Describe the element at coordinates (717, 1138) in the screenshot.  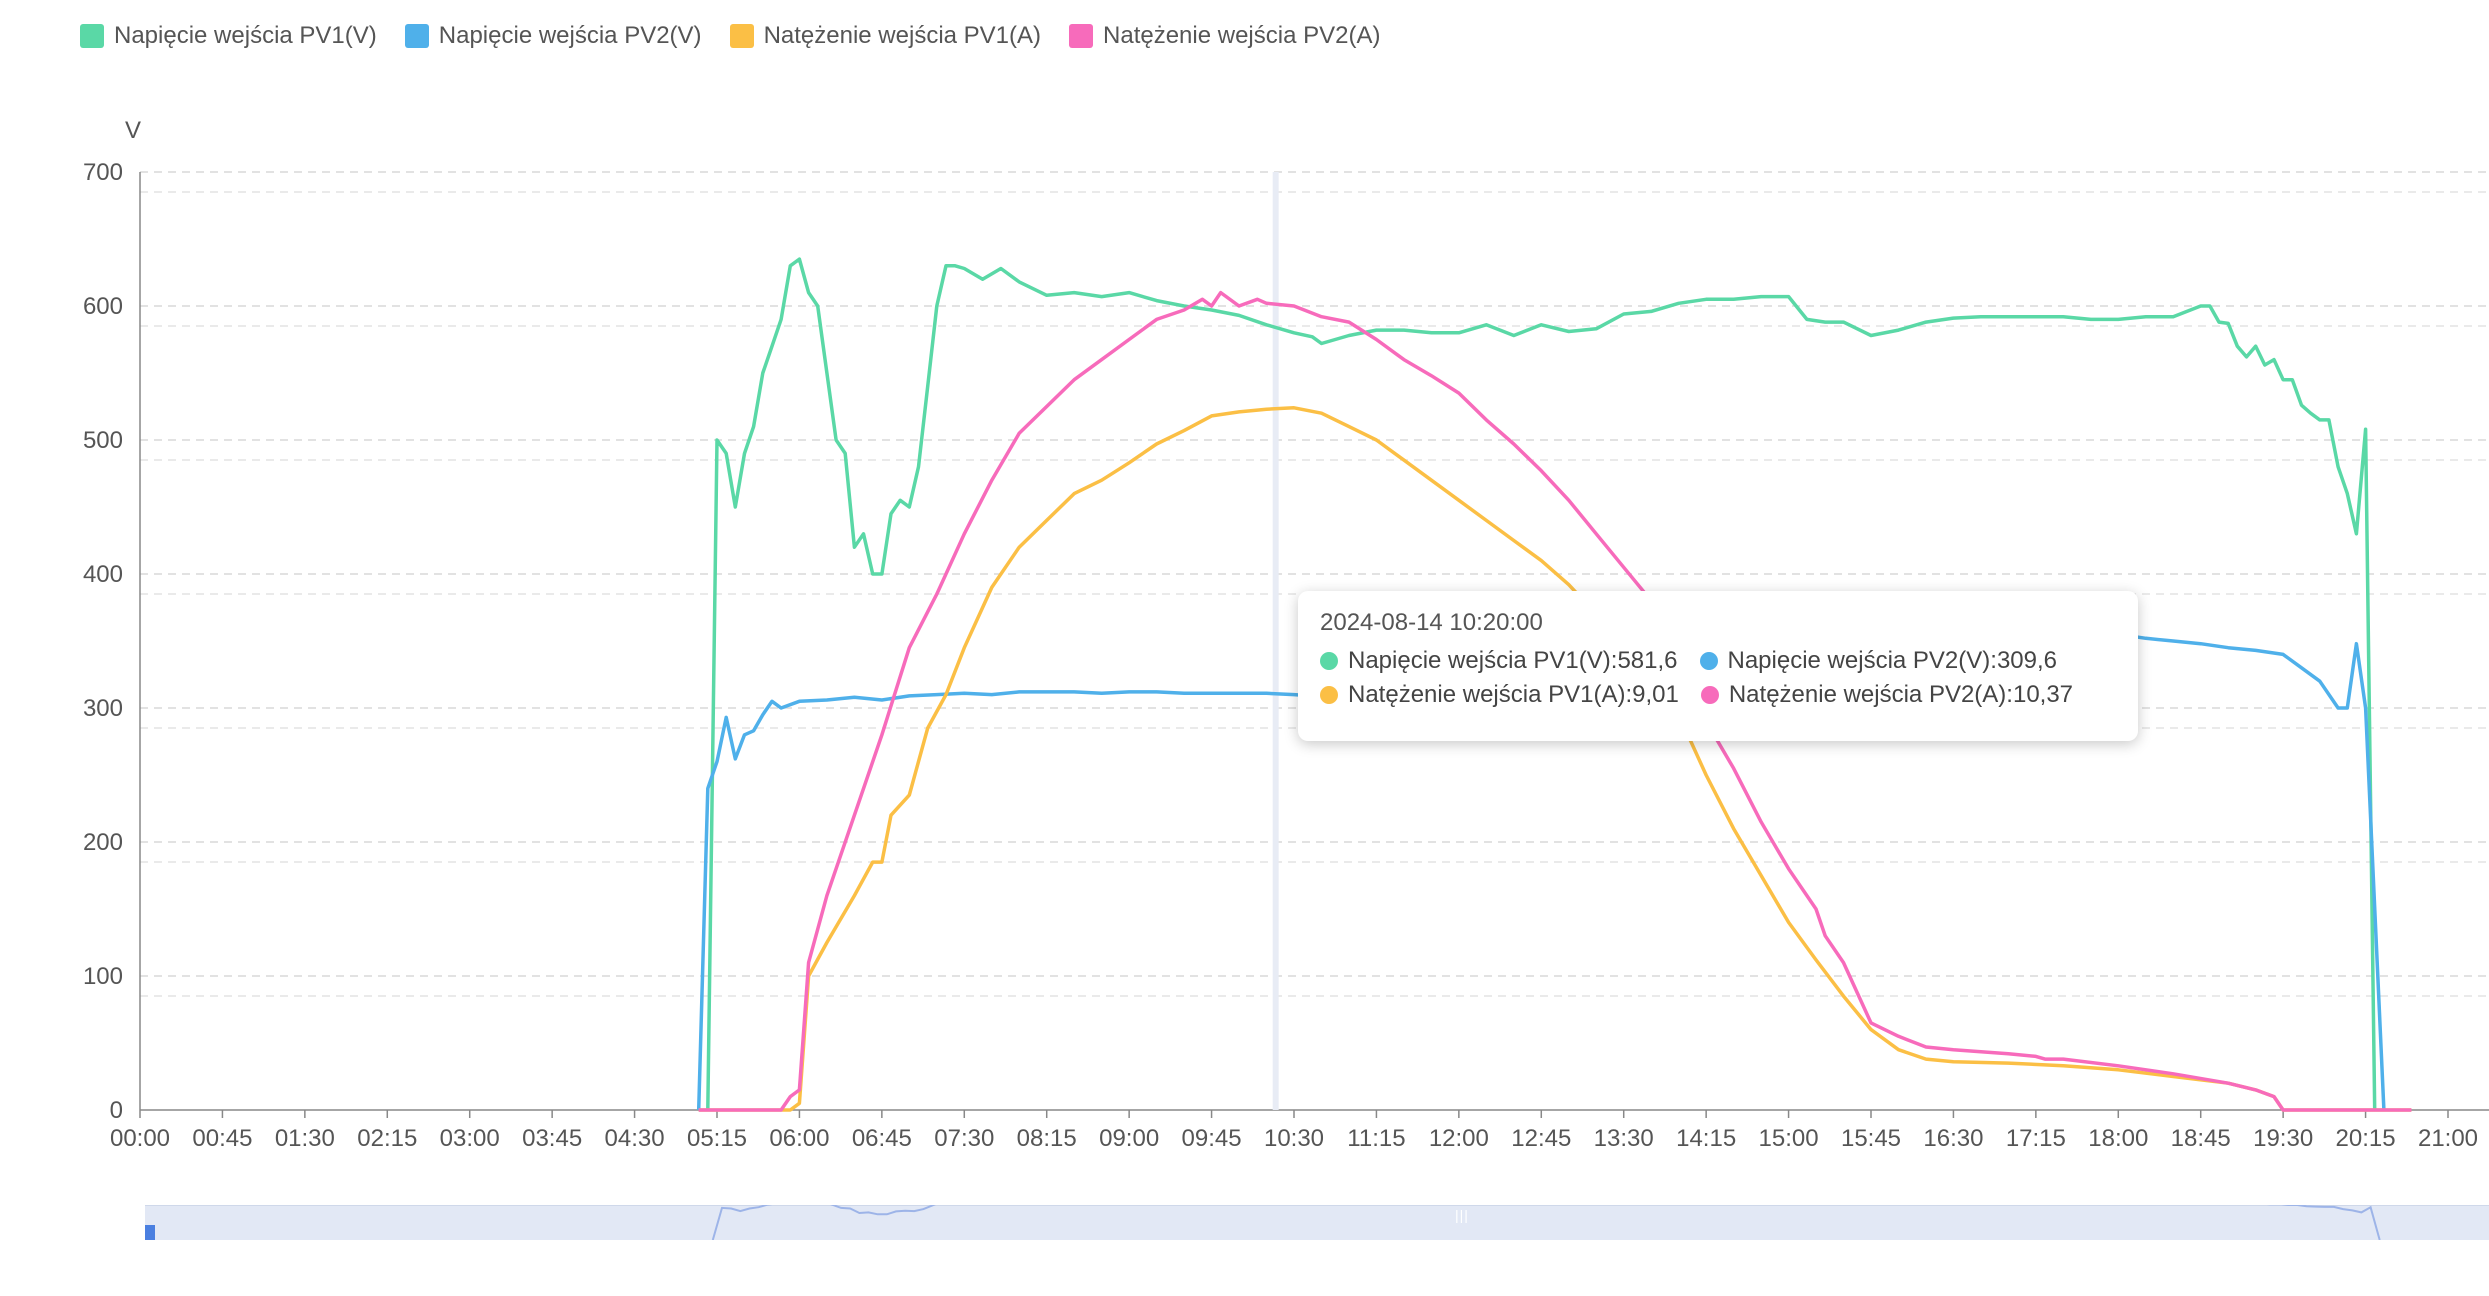
I see `x-tick-label: 05:15` at that location.